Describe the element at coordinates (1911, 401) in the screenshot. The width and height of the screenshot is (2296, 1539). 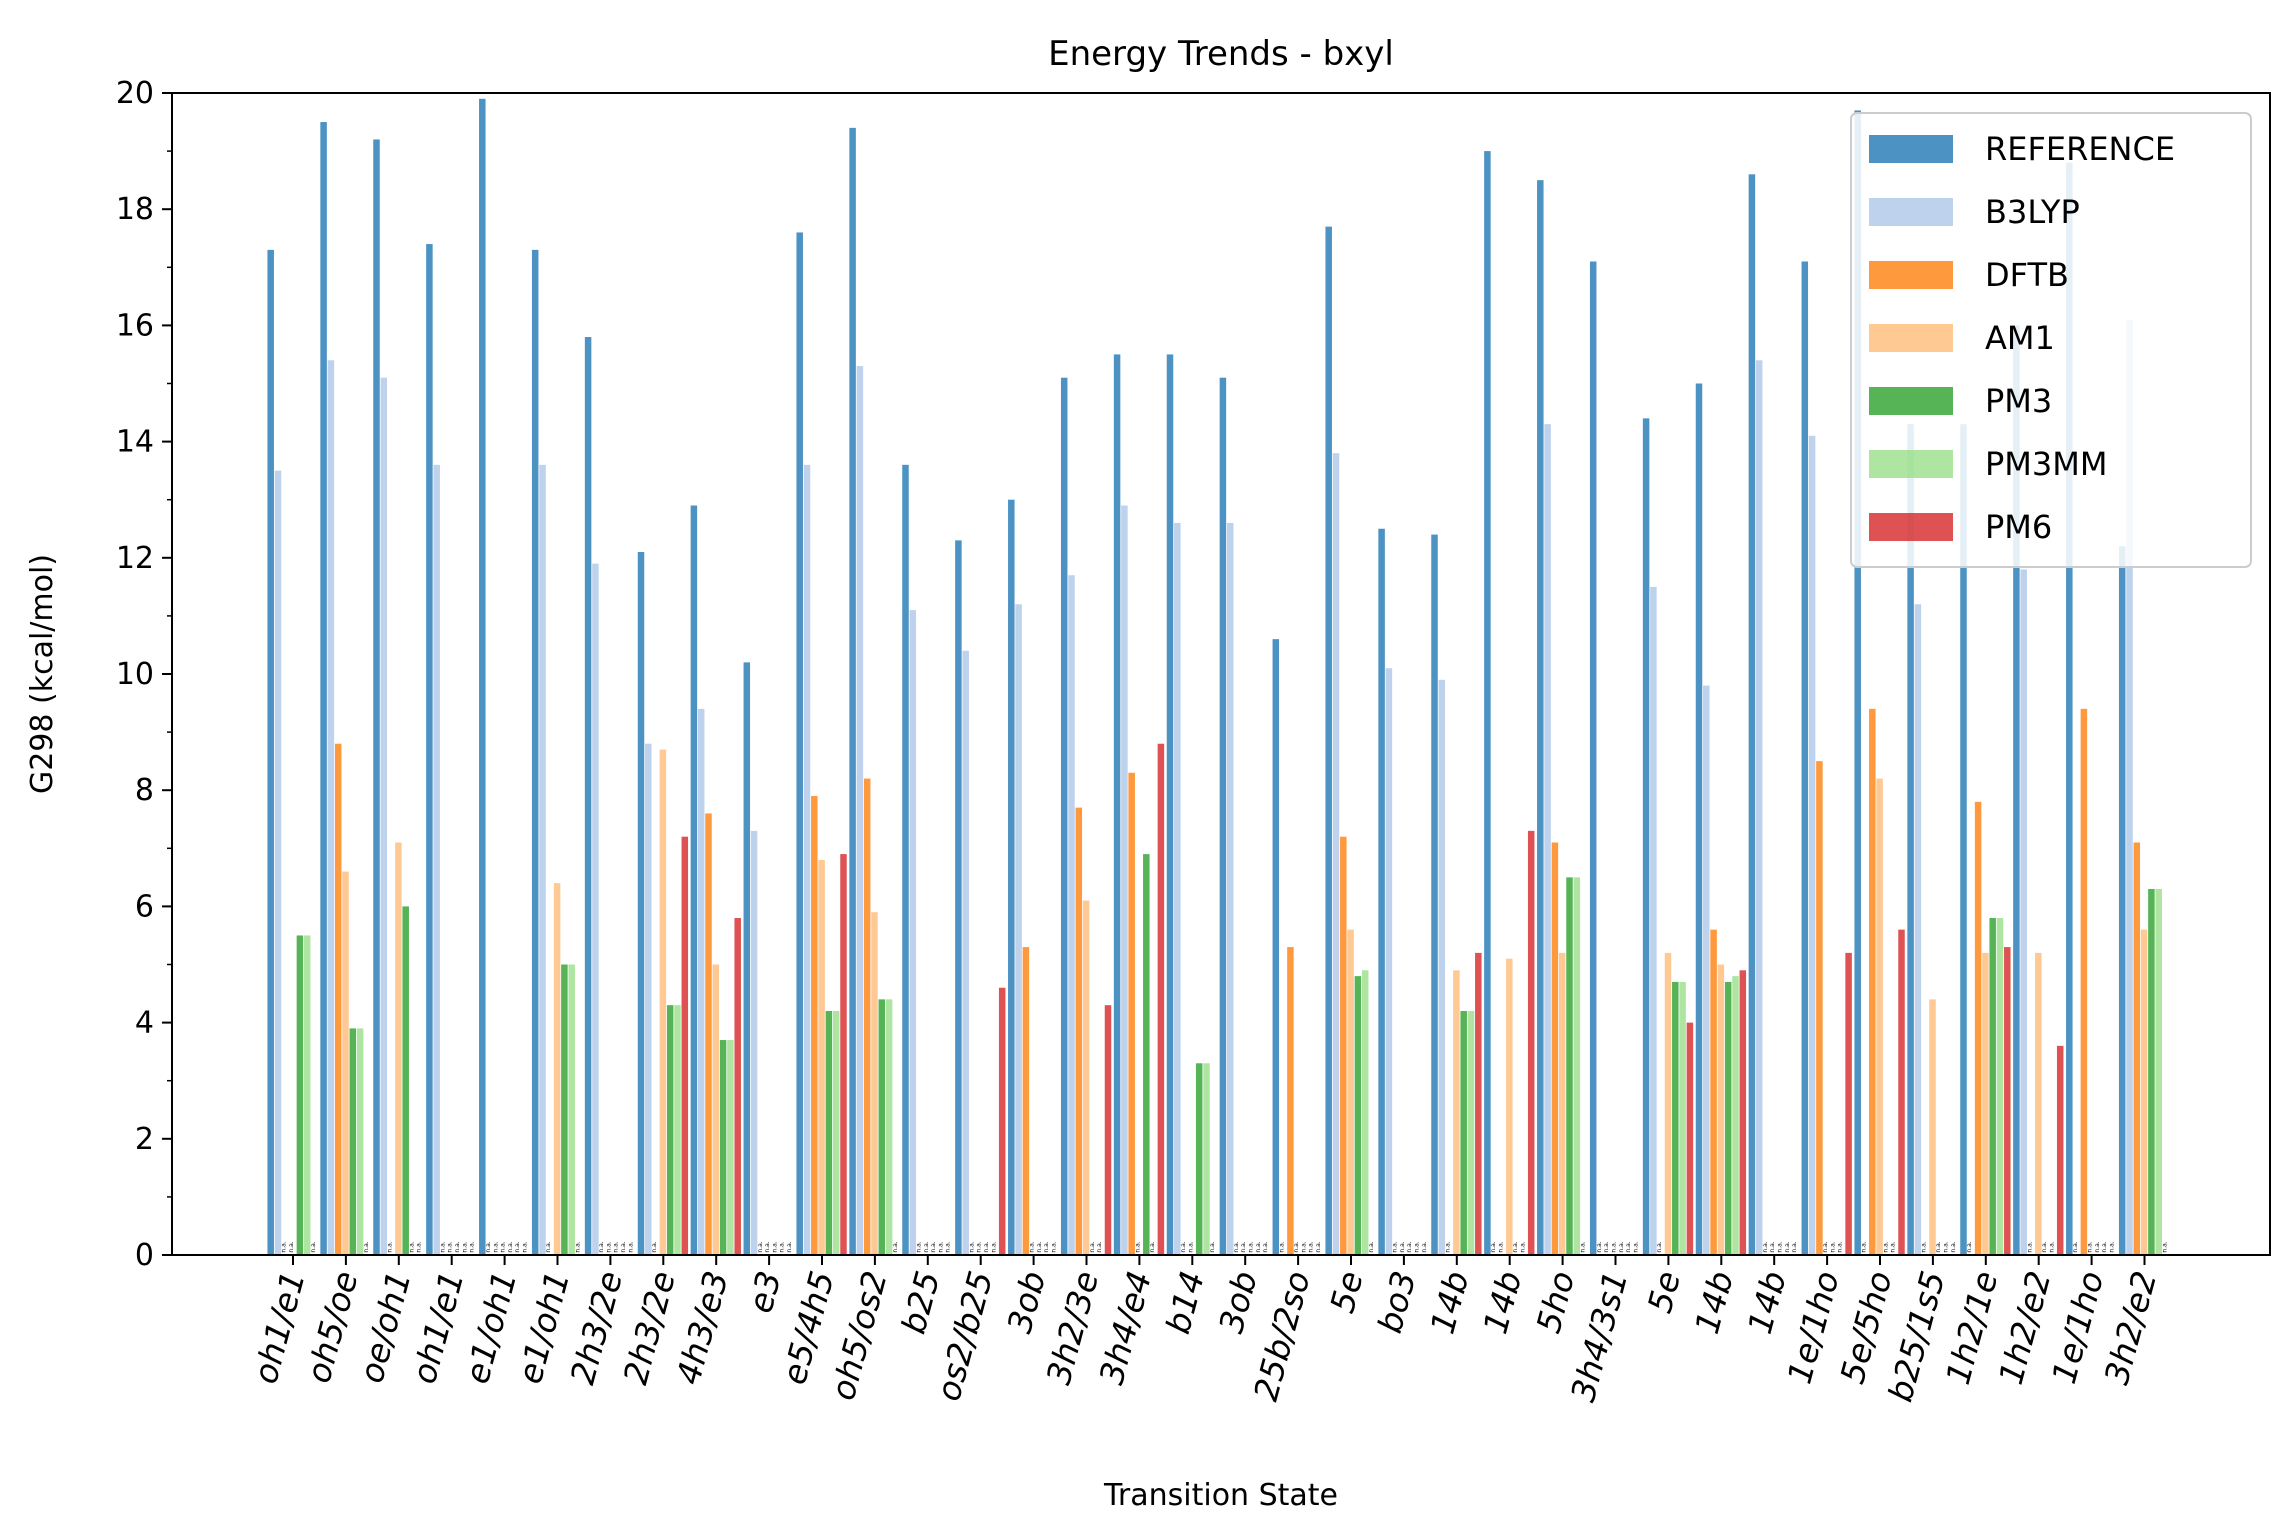
I see `legend-swatch-pm3` at that location.